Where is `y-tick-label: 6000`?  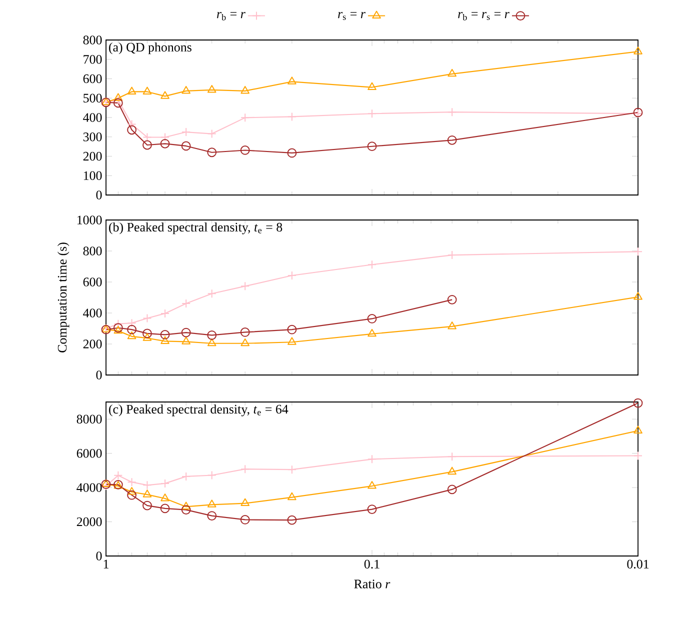 y-tick-label: 6000 is located at coordinates (89, 453).